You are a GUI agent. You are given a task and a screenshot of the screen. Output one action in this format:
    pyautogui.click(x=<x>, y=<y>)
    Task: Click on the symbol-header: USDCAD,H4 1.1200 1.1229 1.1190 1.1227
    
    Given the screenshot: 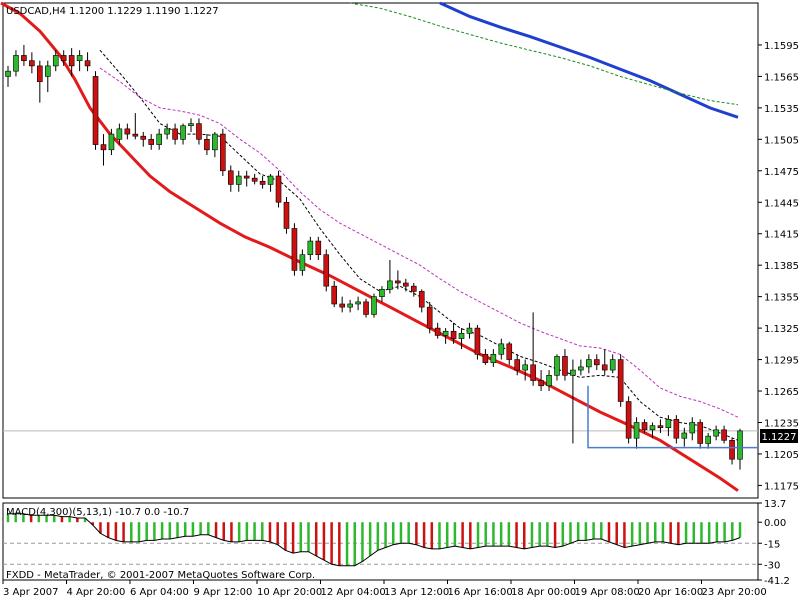 What is the action you would take?
    pyautogui.click(x=112, y=11)
    